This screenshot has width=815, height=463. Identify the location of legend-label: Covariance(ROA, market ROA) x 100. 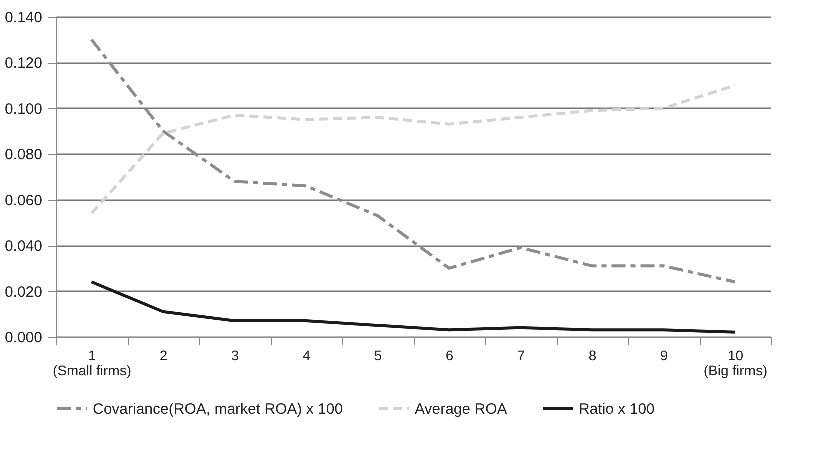
(218, 409).